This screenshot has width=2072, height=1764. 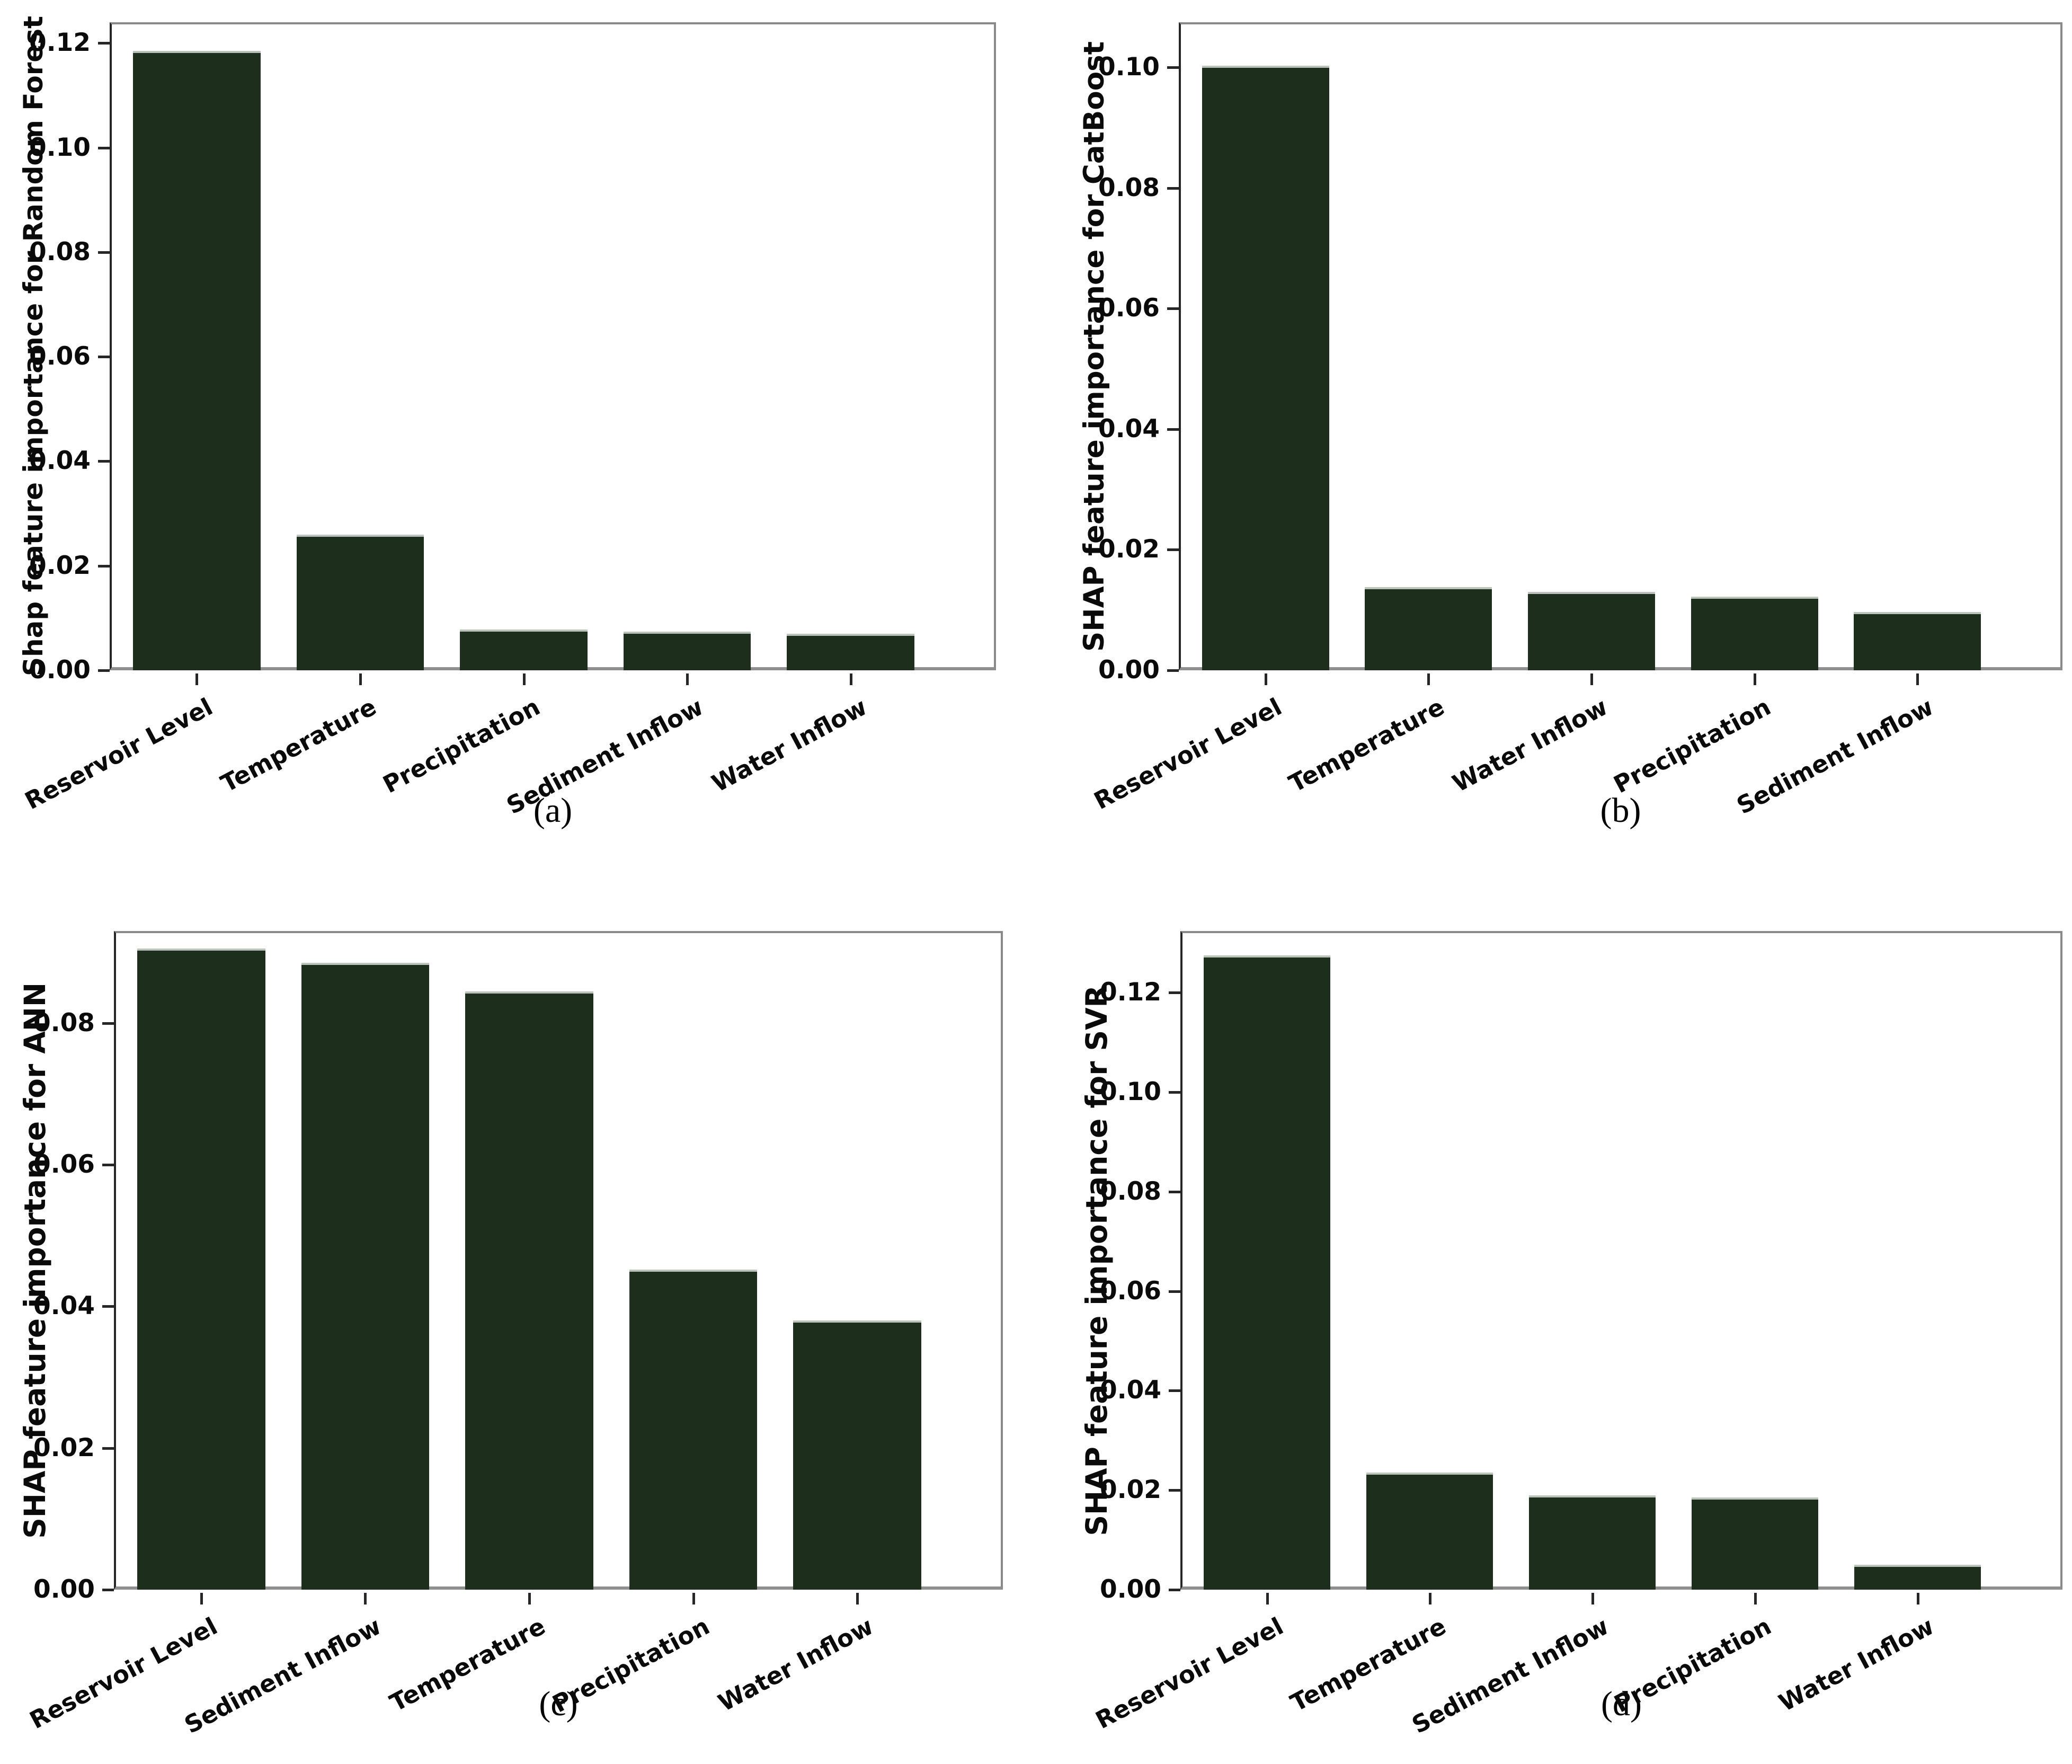 I want to click on caption-a: (a), so click(x=553, y=810).